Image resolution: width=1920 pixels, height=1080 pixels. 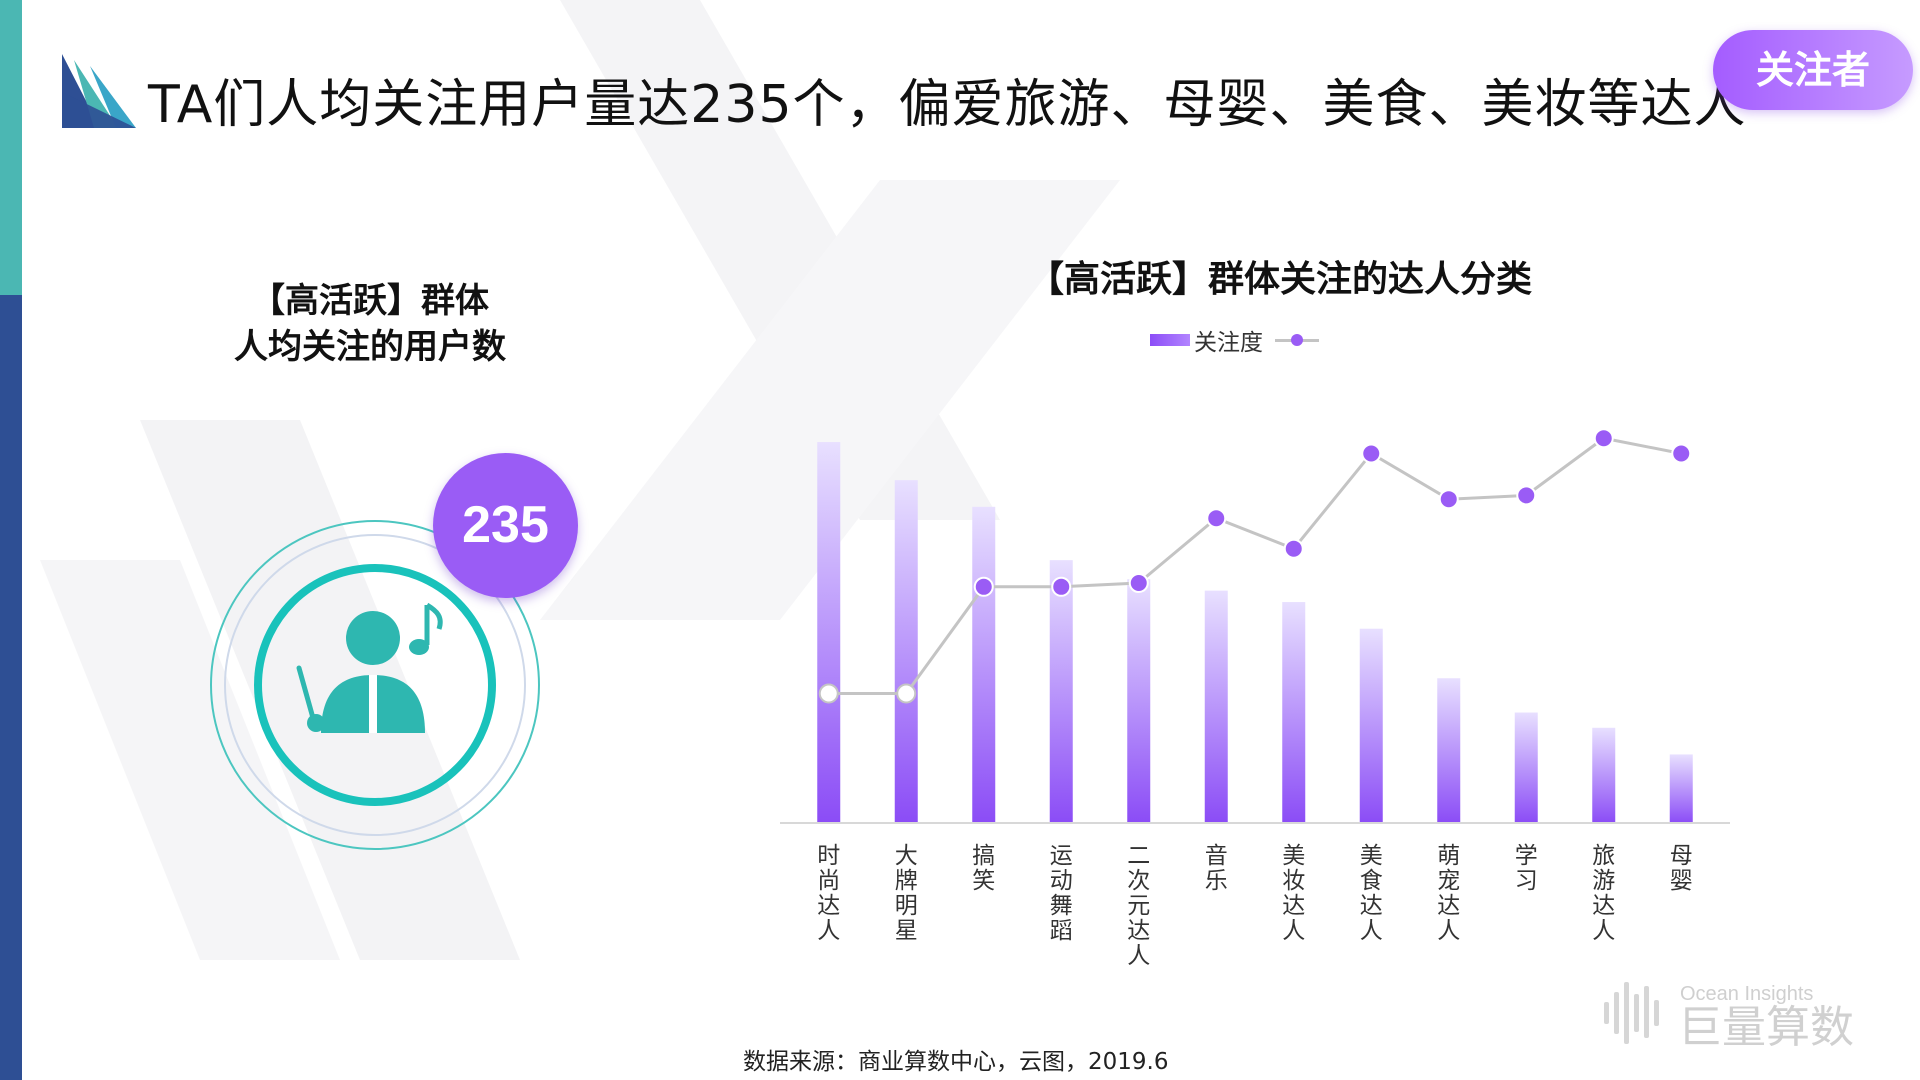 I want to click on x-tick-label-6: 音乐, so click(x=1216, y=868).